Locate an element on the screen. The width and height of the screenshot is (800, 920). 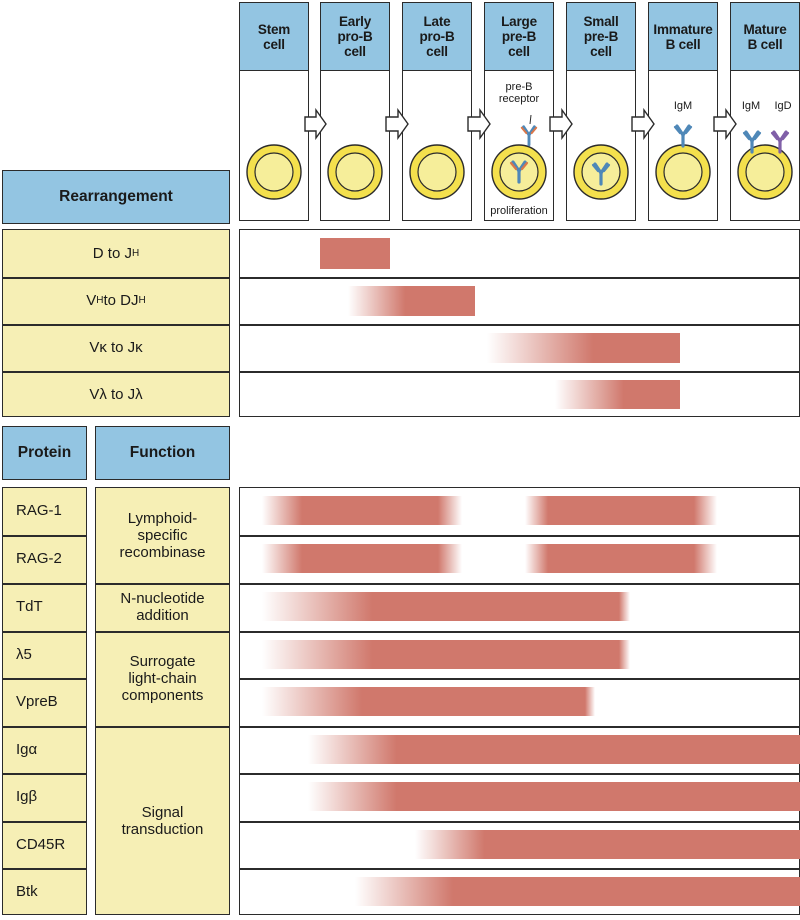
protein-header: Protein is located at coordinates (44, 453).